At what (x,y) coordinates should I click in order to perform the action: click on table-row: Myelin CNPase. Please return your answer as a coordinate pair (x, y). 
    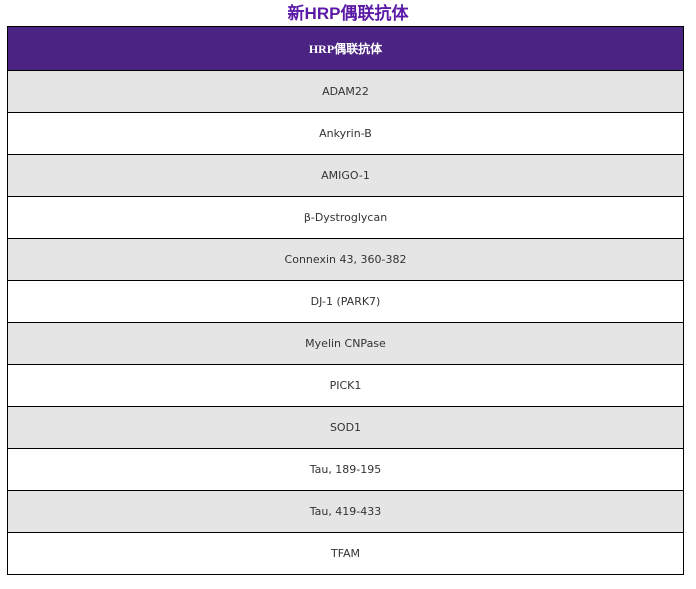
    Looking at the image, I should click on (345, 343).